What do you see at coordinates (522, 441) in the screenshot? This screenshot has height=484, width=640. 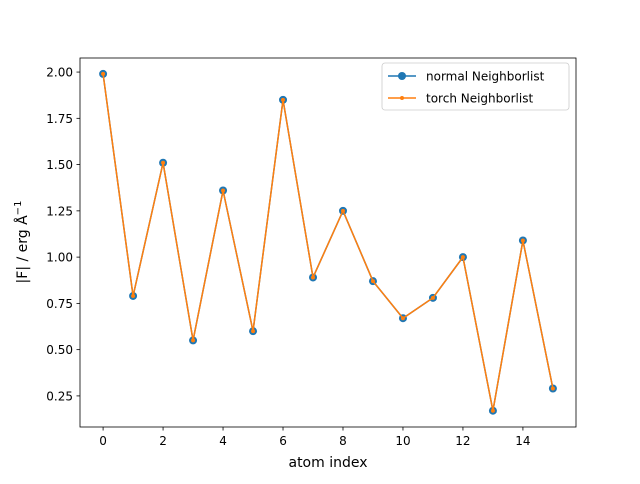 I see `x-tick-label: 14` at bounding box center [522, 441].